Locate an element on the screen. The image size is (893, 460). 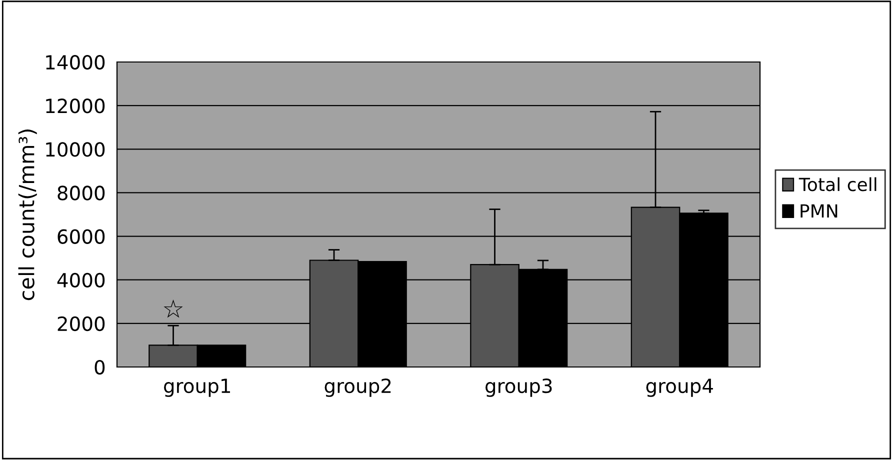
y-axis-title: cell count(/mm³) is located at coordinates (27, 215).